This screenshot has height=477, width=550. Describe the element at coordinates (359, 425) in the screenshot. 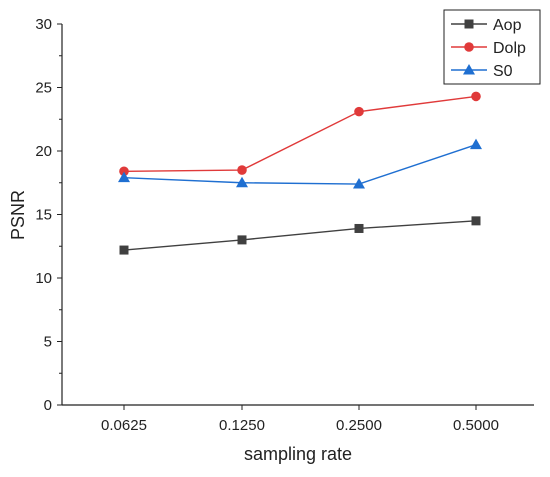

I see `x-tick-label: 0.2500` at that location.